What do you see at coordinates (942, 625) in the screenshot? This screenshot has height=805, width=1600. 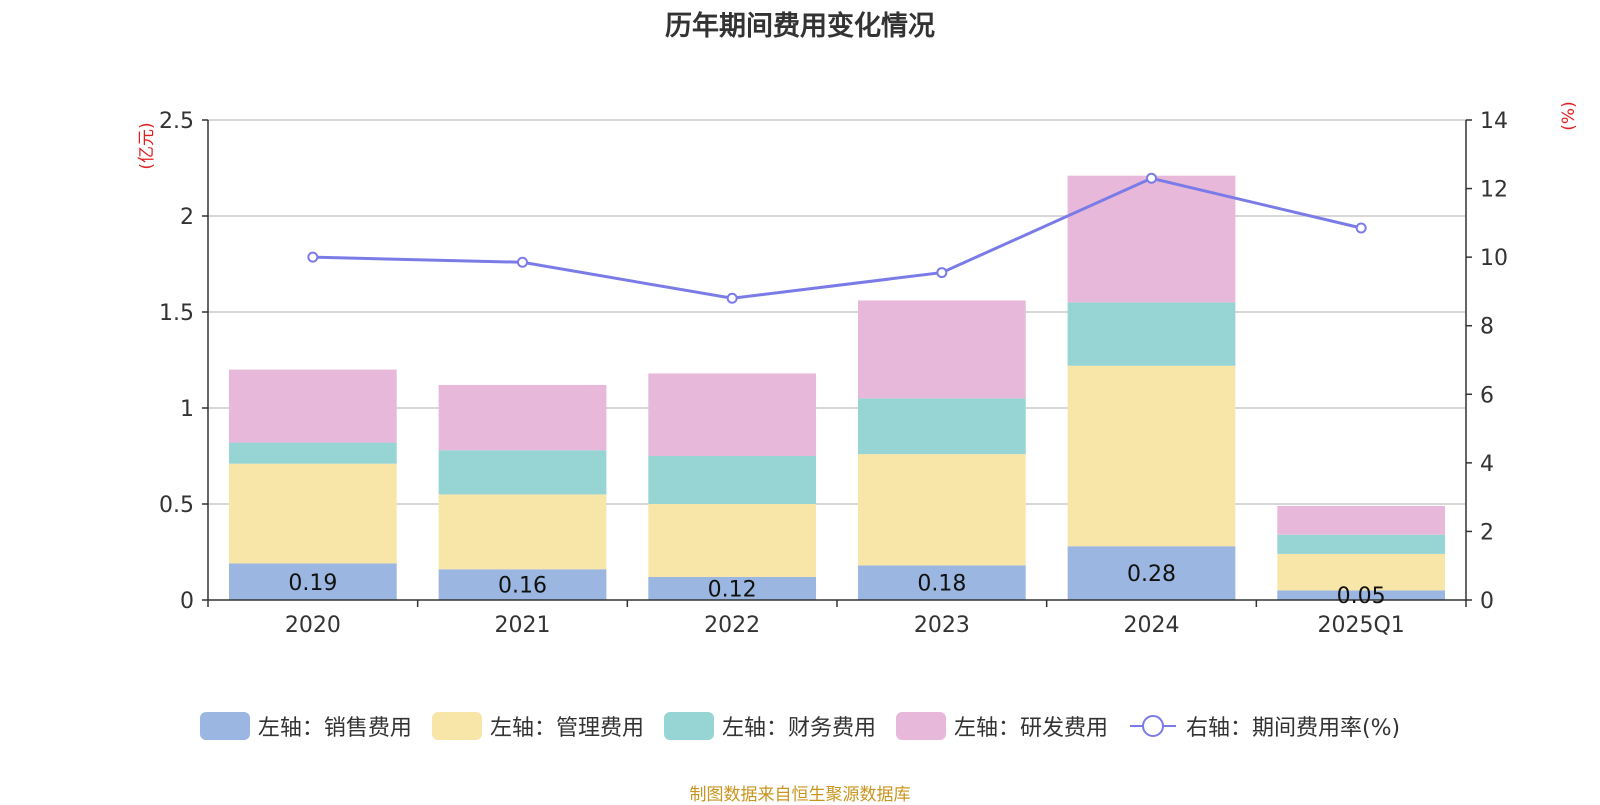 I see `x-axis-tick-label: 2023` at bounding box center [942, 625].